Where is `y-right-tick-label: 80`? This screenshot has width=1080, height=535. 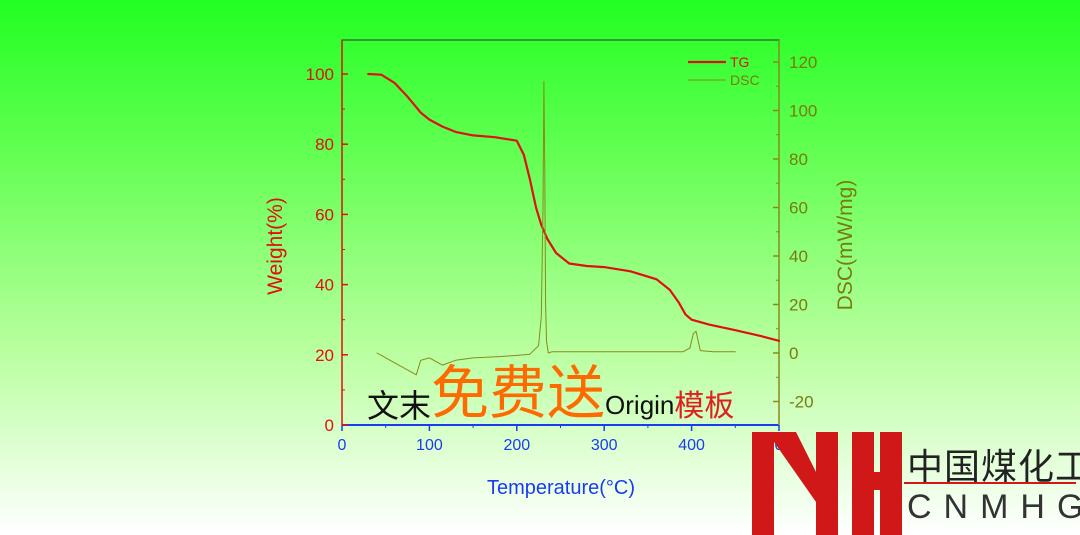
y-right-tick-label: 80 is located at coordinates (798, 159).